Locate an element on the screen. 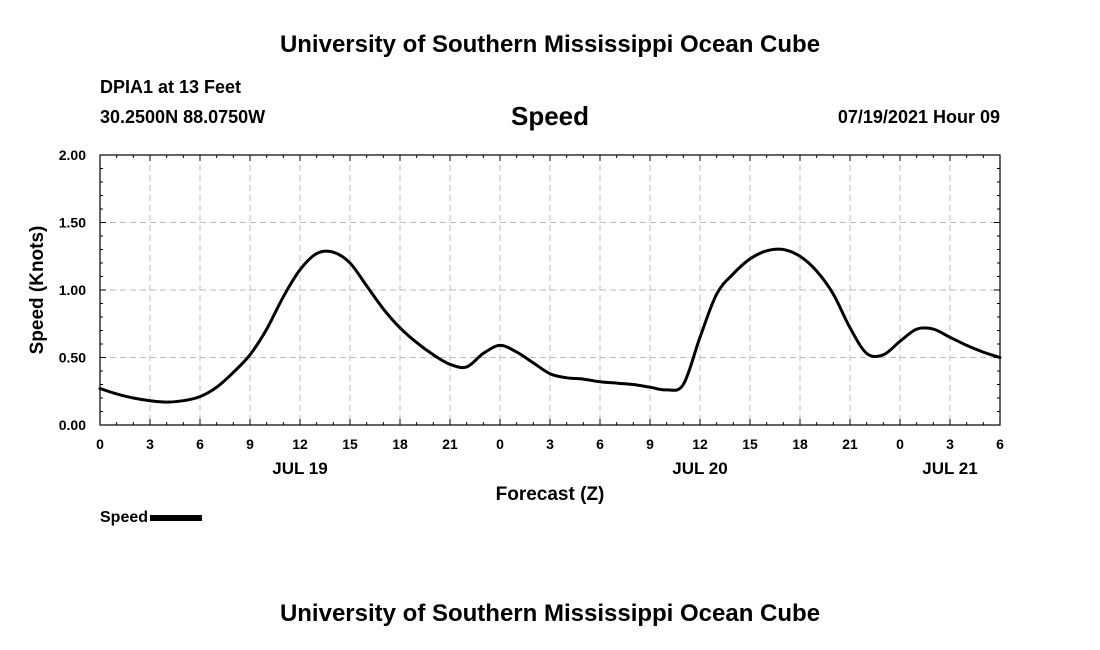 The height and width of the screenshot is (650, 1100). coordinates-label: 30.2500N 88.0750W is located at coordinates (183, 117).